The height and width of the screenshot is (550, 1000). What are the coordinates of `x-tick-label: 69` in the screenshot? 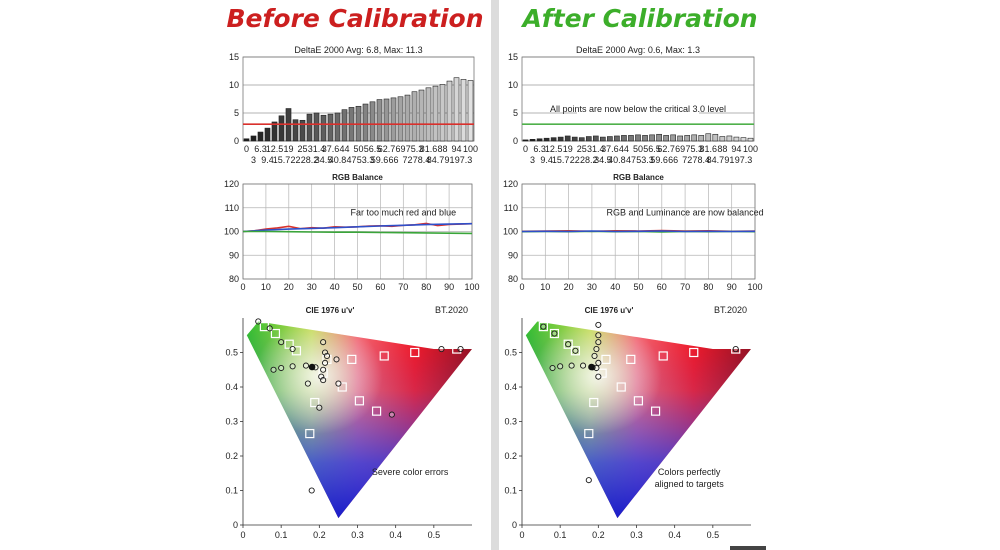 It's located at (680, 149).